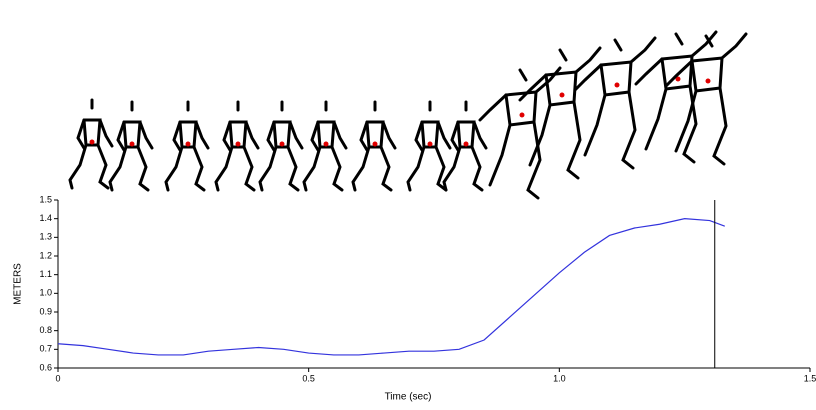 The height and width of the screenshot is (410, 816). What do you see at coordinates (45, 274) in the screenshot?
I see `y-tick-label: 1.1` at bounding box center [45, 274].